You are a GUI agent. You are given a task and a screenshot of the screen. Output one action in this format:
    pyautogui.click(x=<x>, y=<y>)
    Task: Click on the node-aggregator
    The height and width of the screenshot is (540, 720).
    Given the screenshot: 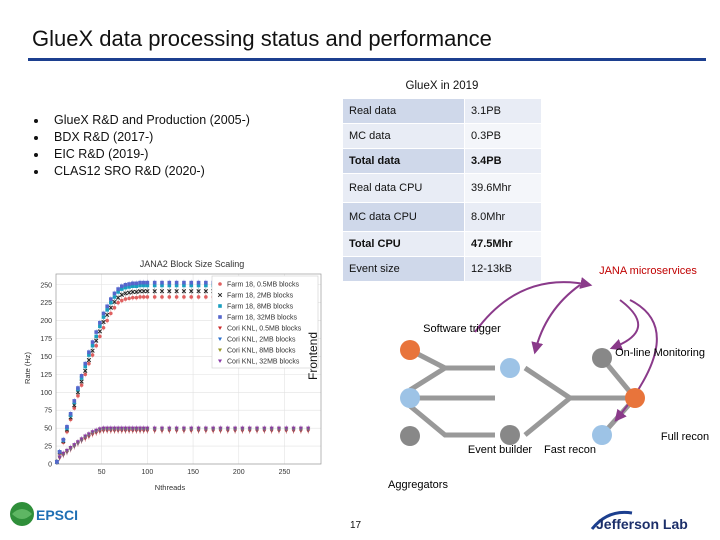 What is the action you would take?
    pyautogui.click(x=410, y=436)
    